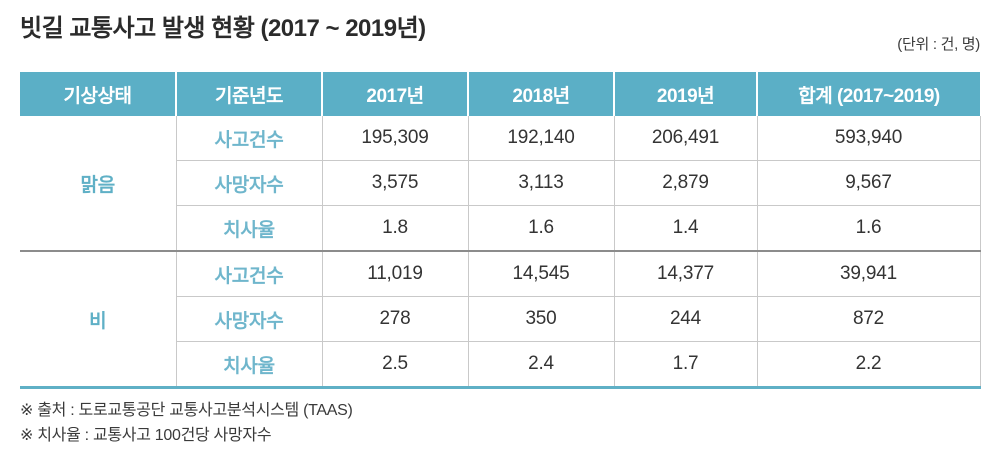 The height and width of the screenshot is (462, 1000). I want to click on table-row: 사망자수 3,575 3,113 2,879 9,567, so click(500, 183).